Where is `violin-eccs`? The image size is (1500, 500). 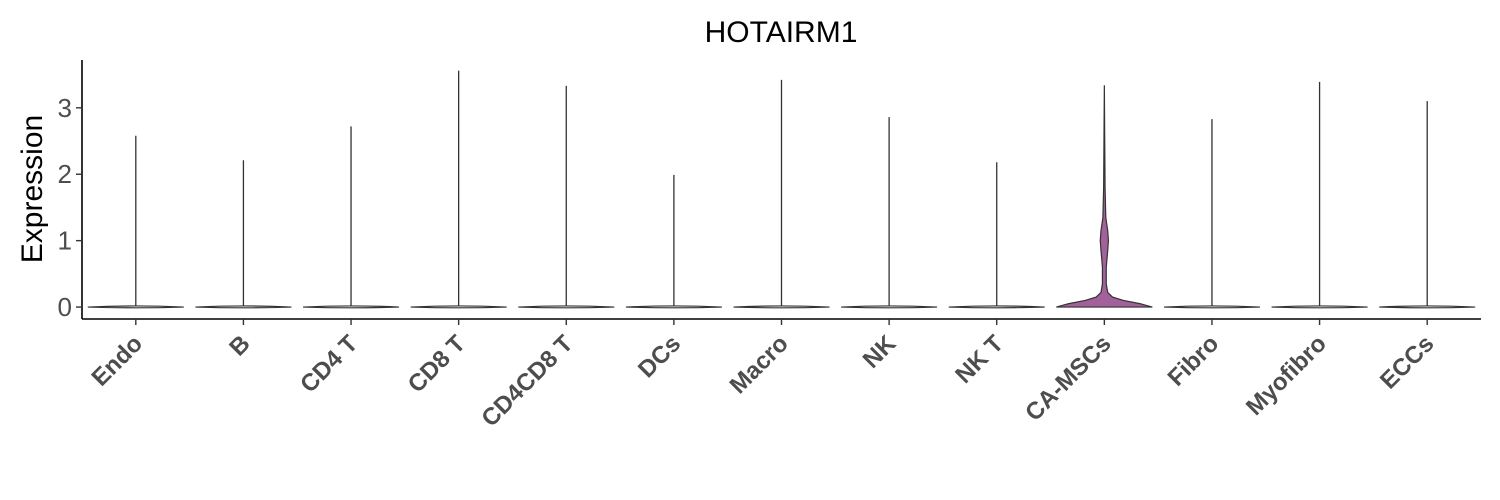 violin-eccs is located at coordinates (1427, 307).